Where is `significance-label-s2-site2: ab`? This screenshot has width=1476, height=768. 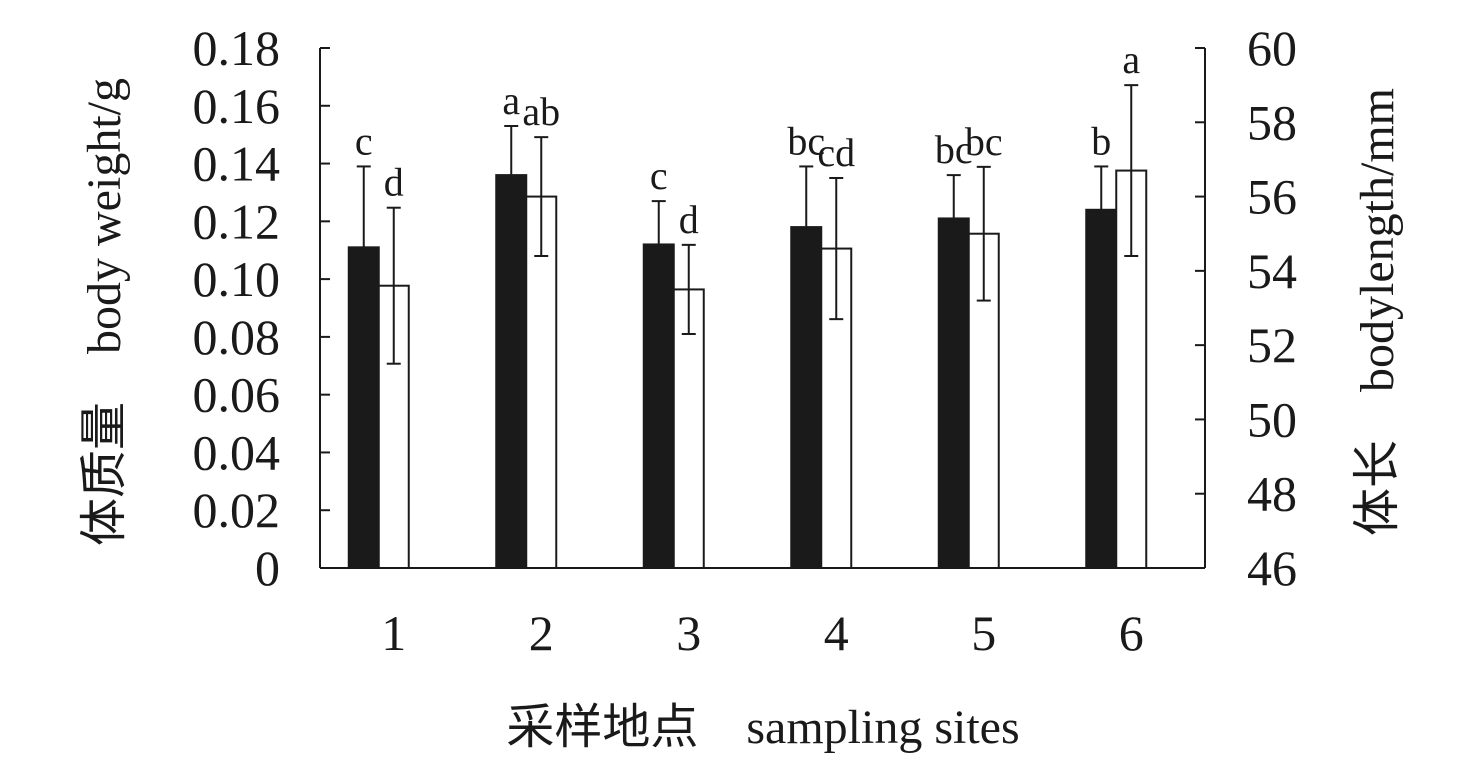 significance-label-s2-site2: ab is located at coordinates (541, 111).